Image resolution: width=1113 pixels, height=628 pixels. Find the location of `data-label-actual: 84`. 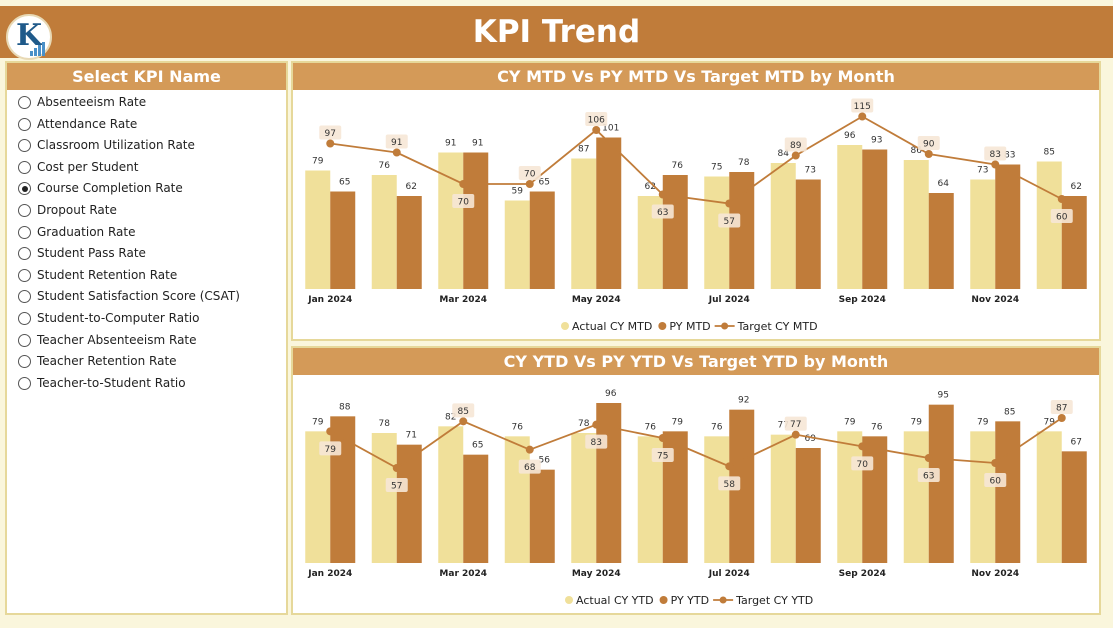

data-label-actual: 84 is located at coordinates (784, 154).